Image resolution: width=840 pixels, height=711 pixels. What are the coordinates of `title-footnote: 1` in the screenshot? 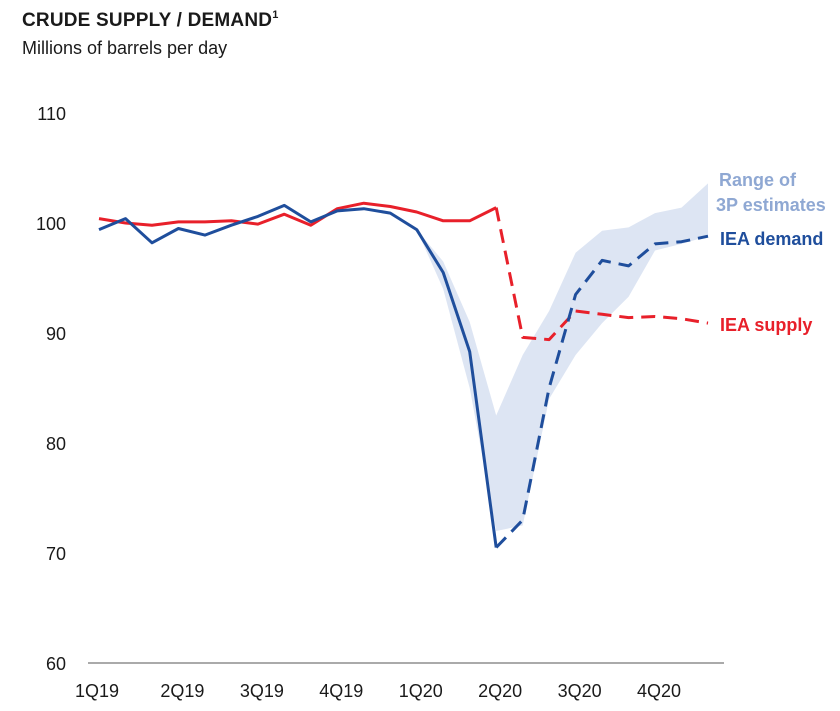 It's located at (275, 15).